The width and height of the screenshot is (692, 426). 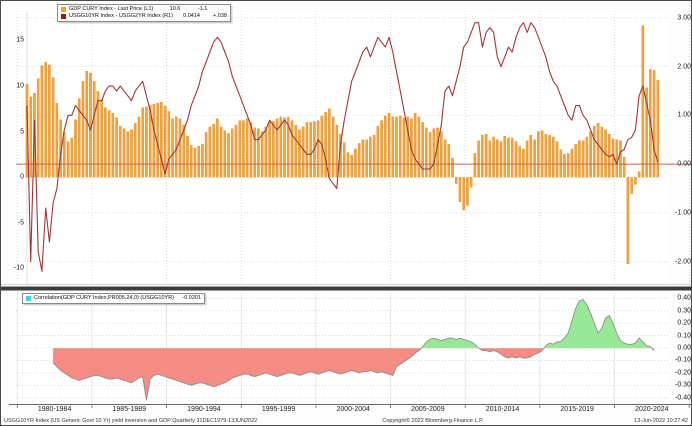 I want to click on x-axis-period-label: 2015-2019, so click(x=577, y=409).